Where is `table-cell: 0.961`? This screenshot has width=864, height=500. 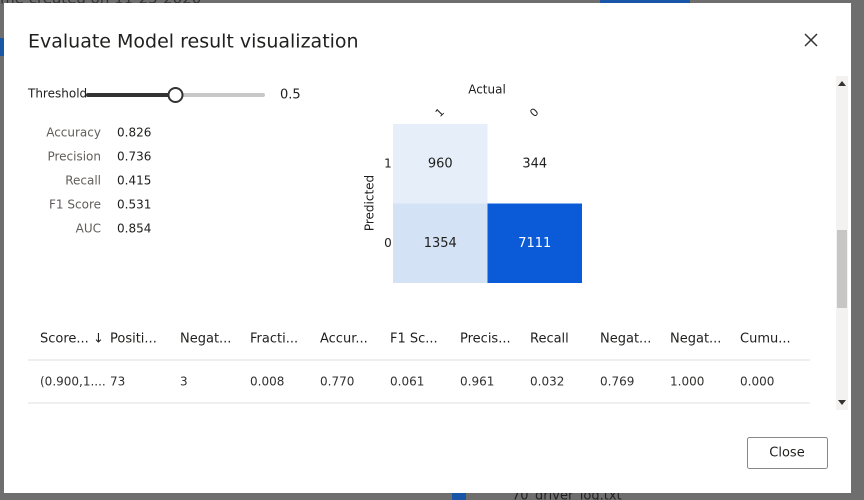 table-cell: 0.961 is located at coordinates (477, 382).